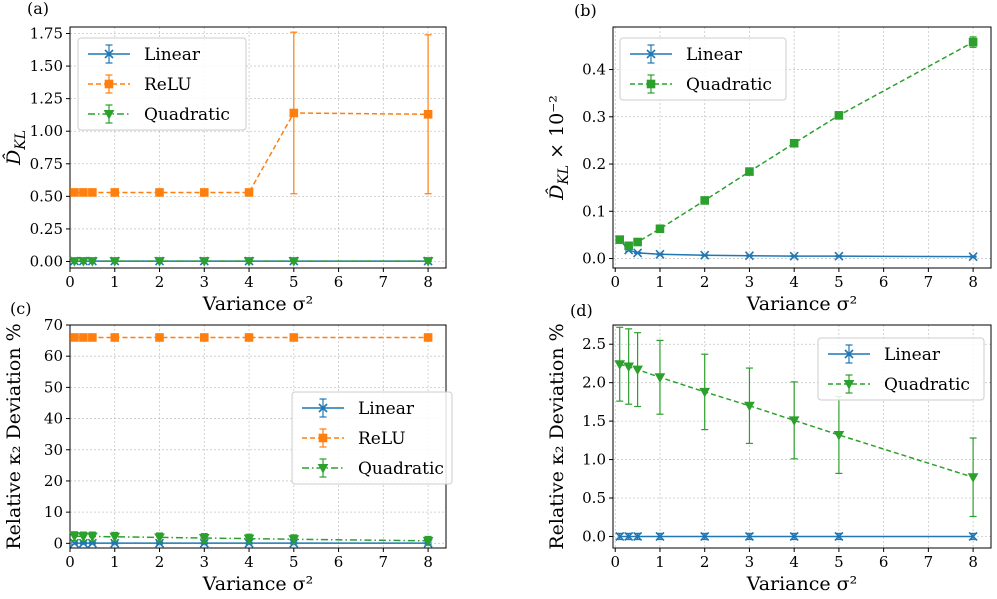 The image size is (997, 599). Describe the element at coordinates (53, 450) in the screenshot. I see `y-tick-label: 30` at that location.